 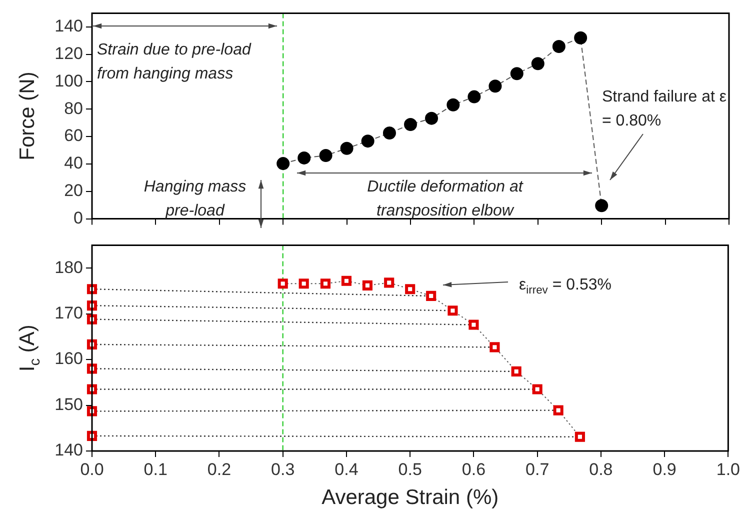 What do you see at coordinates (283, 469) in the screenshot?
I see `x-tick-label: 0.3` at bounding box center [283, 469].